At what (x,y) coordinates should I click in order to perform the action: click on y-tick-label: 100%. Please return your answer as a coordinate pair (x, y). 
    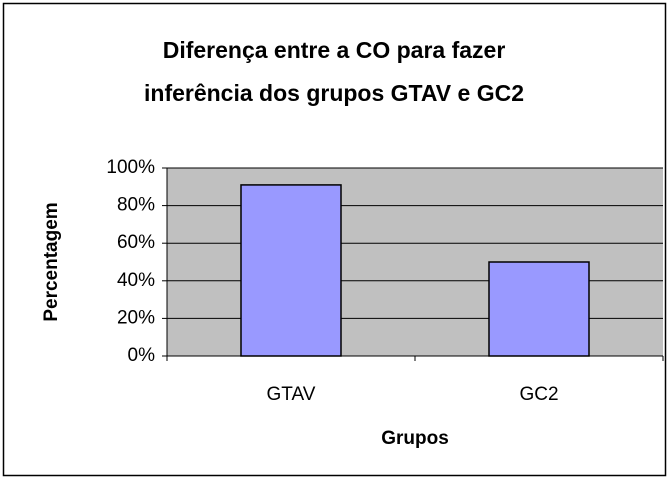
    Looking at the image, I should click on (130, 167).